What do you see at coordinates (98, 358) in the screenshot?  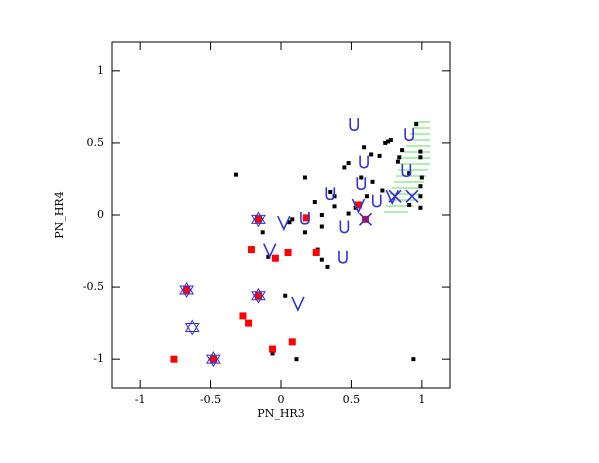 I see `y-tick-label: -1` at bounding box center [98, 358].